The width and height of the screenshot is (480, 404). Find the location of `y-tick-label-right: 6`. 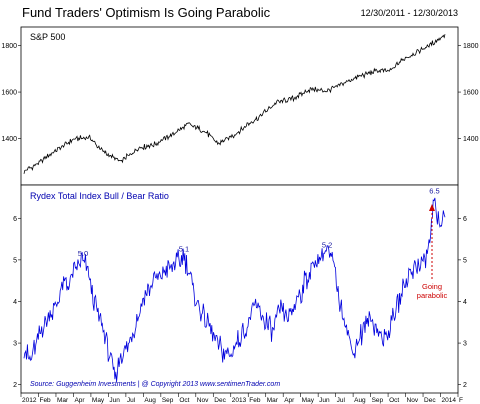

y-tick-label-right: 6 is located at coordinates (465, 219).